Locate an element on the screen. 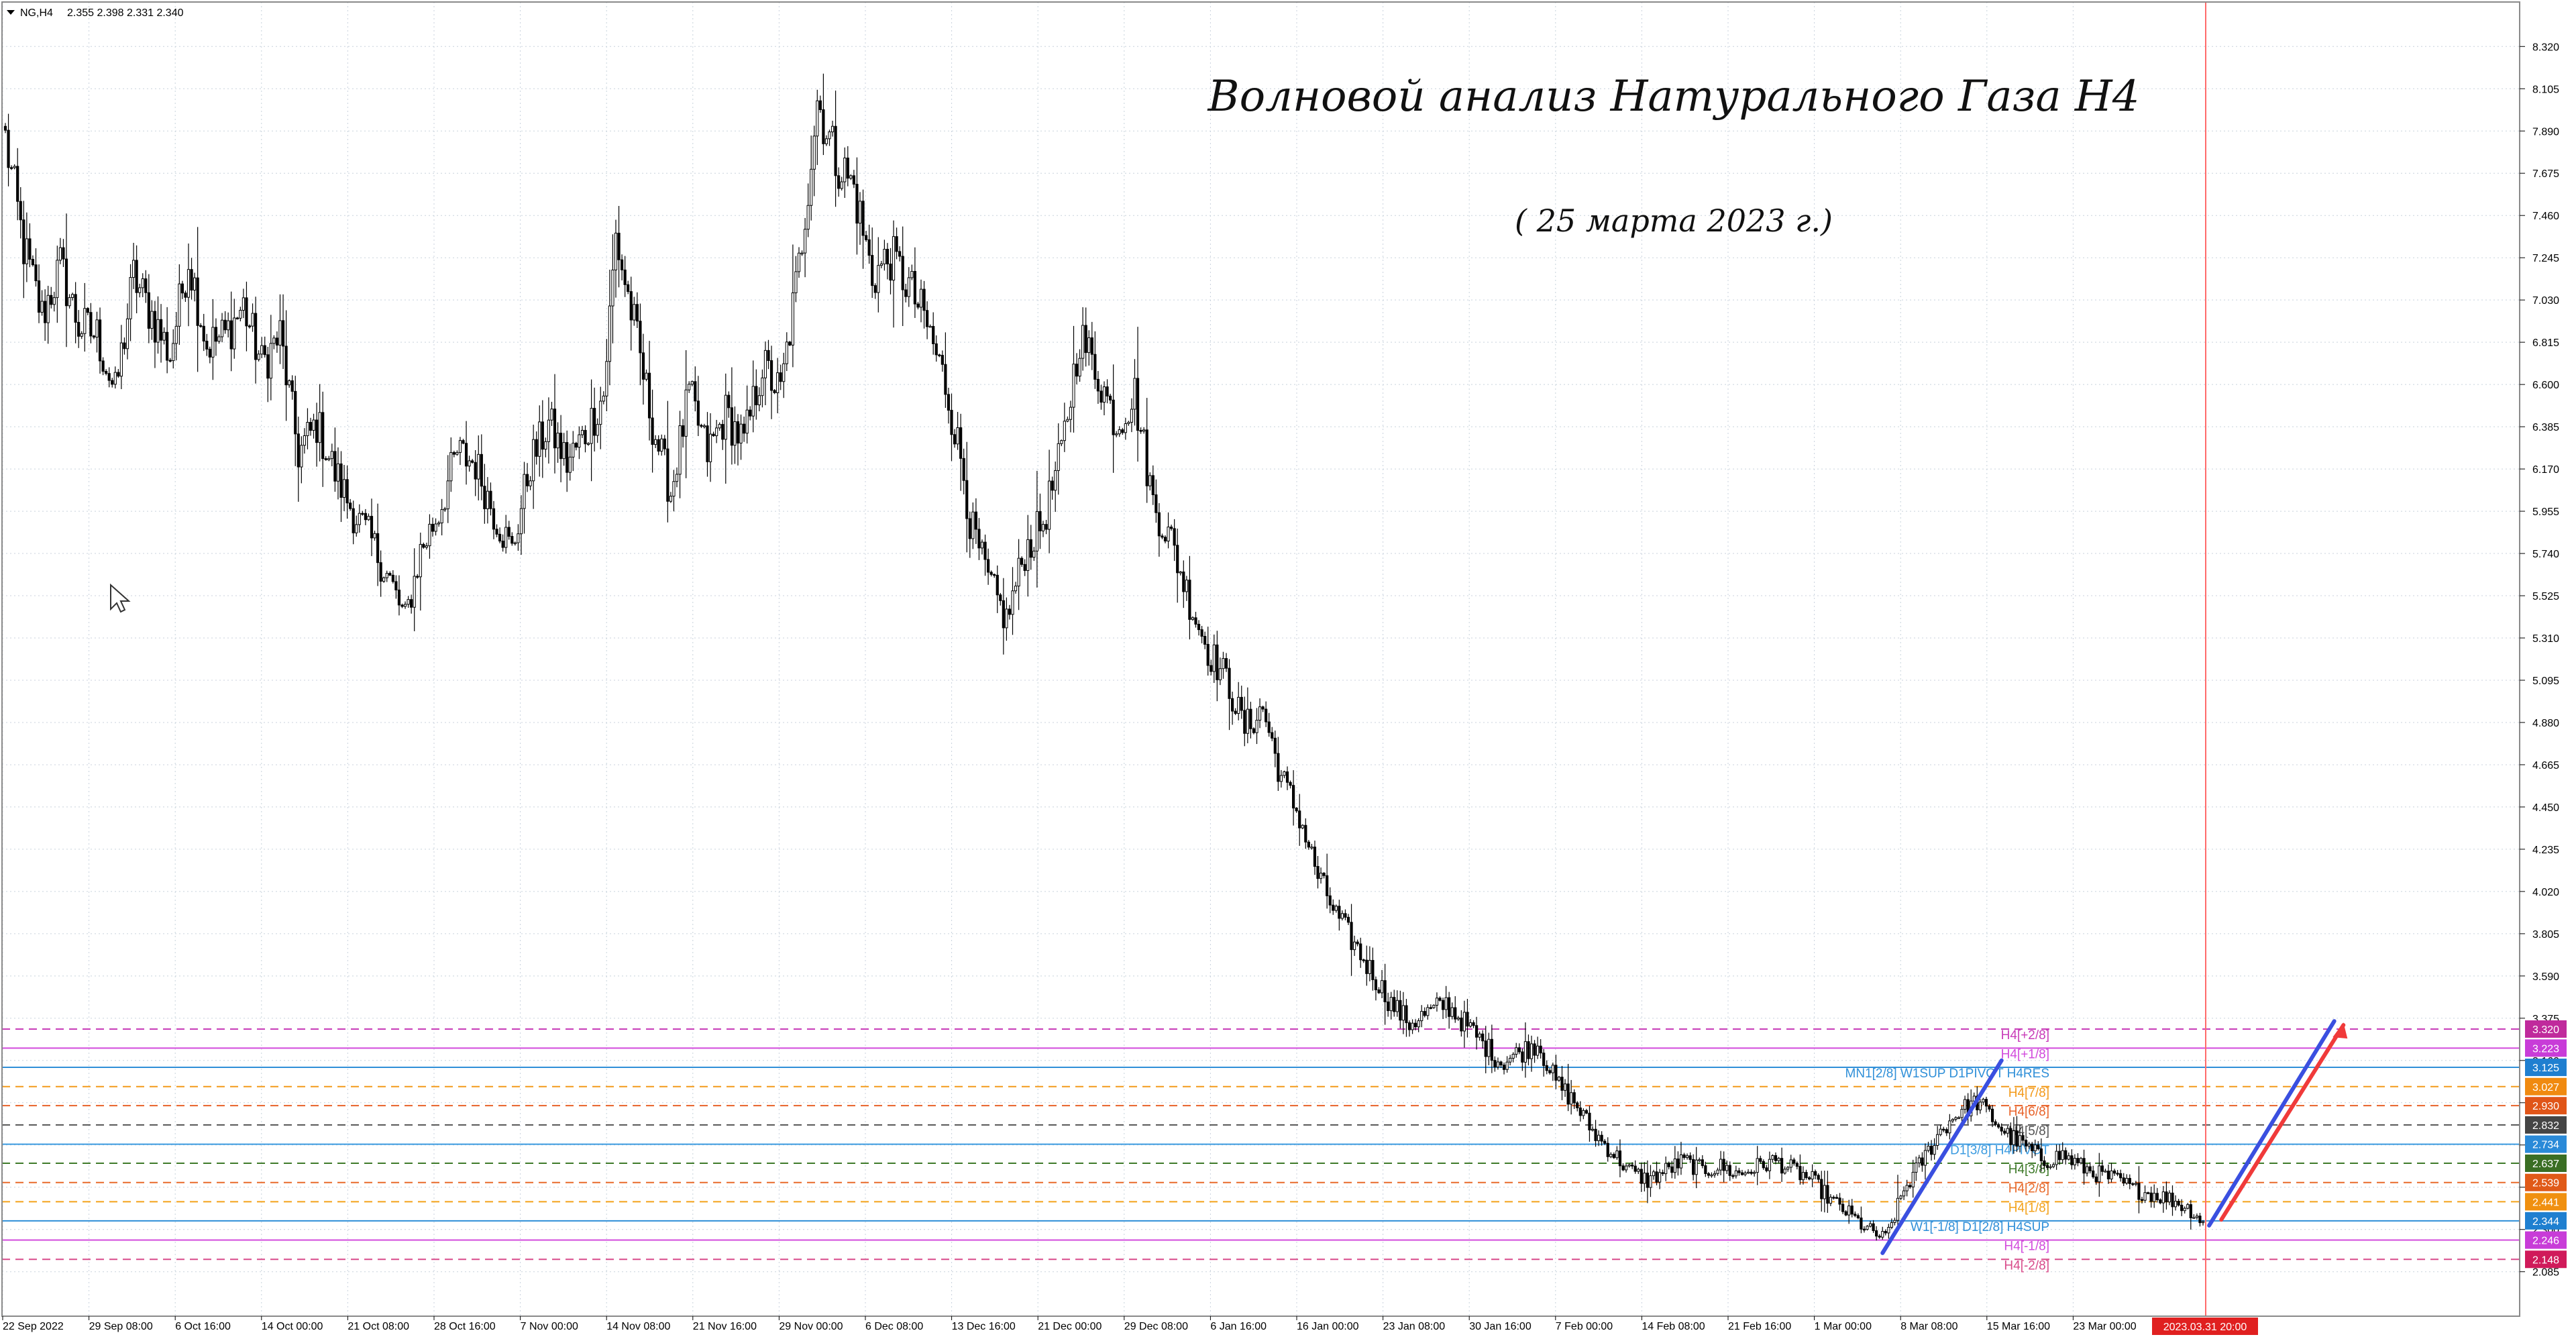  price-tick-label: 5.955 is located at coordinates (2545, 512).